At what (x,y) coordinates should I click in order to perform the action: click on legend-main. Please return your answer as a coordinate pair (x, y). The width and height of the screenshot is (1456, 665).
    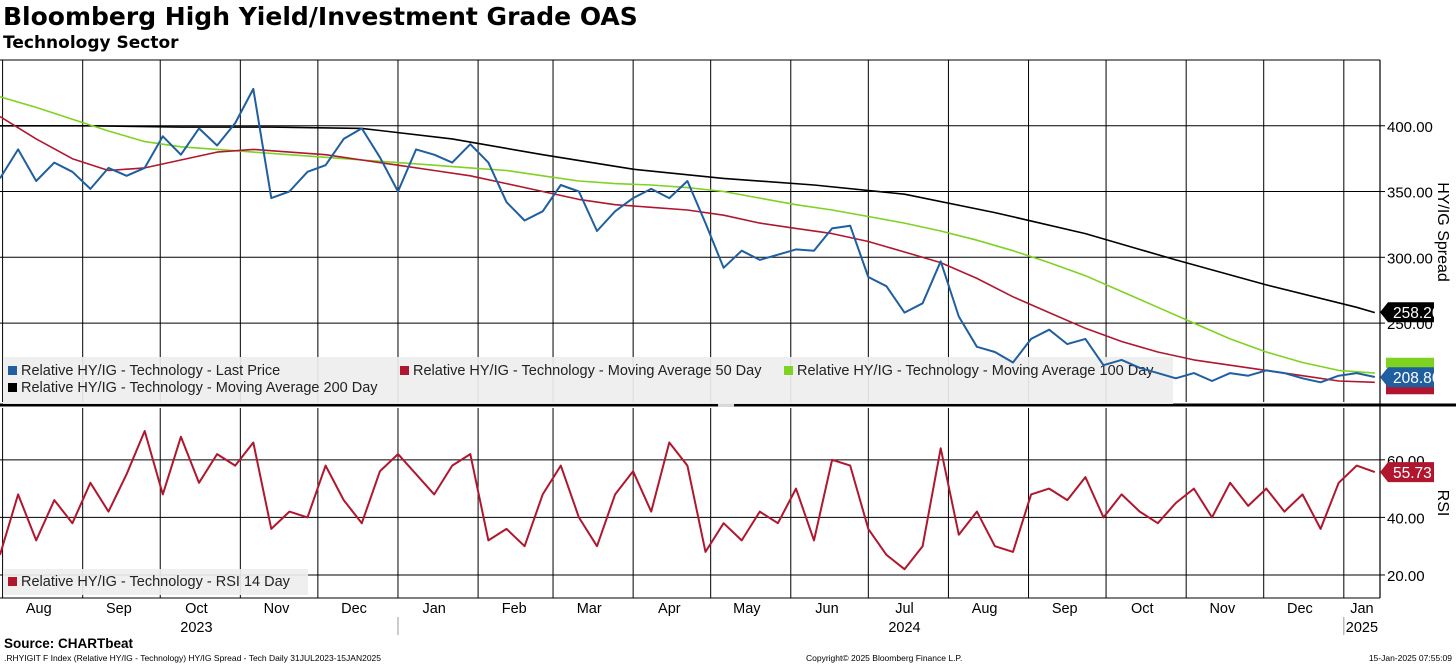
    Looking at the image, I should click on (588, 380).